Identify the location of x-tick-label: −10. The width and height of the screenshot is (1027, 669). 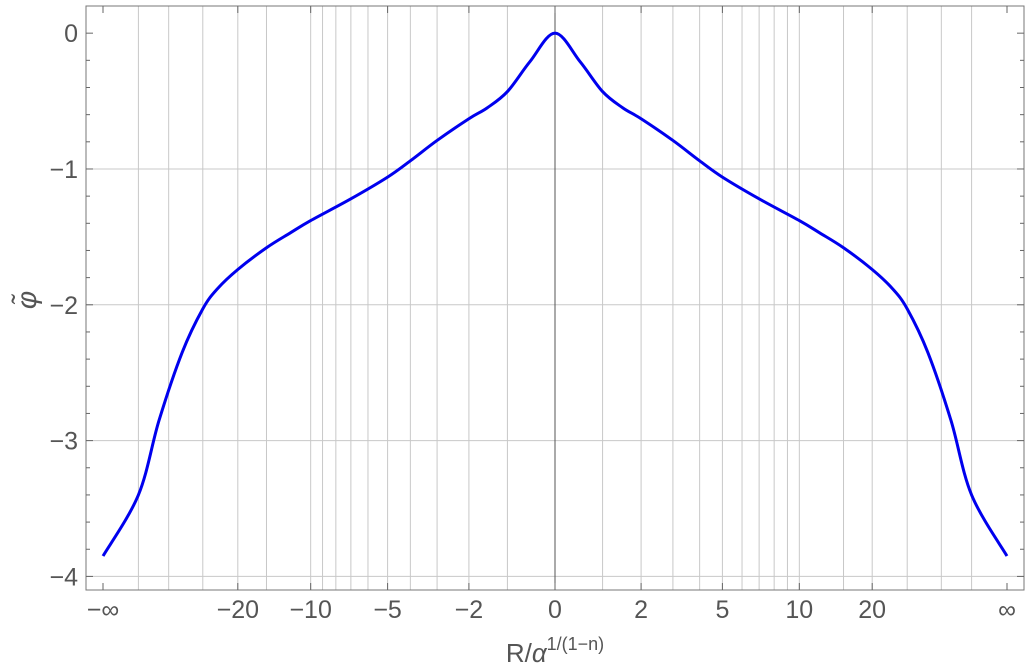
(310, 610).